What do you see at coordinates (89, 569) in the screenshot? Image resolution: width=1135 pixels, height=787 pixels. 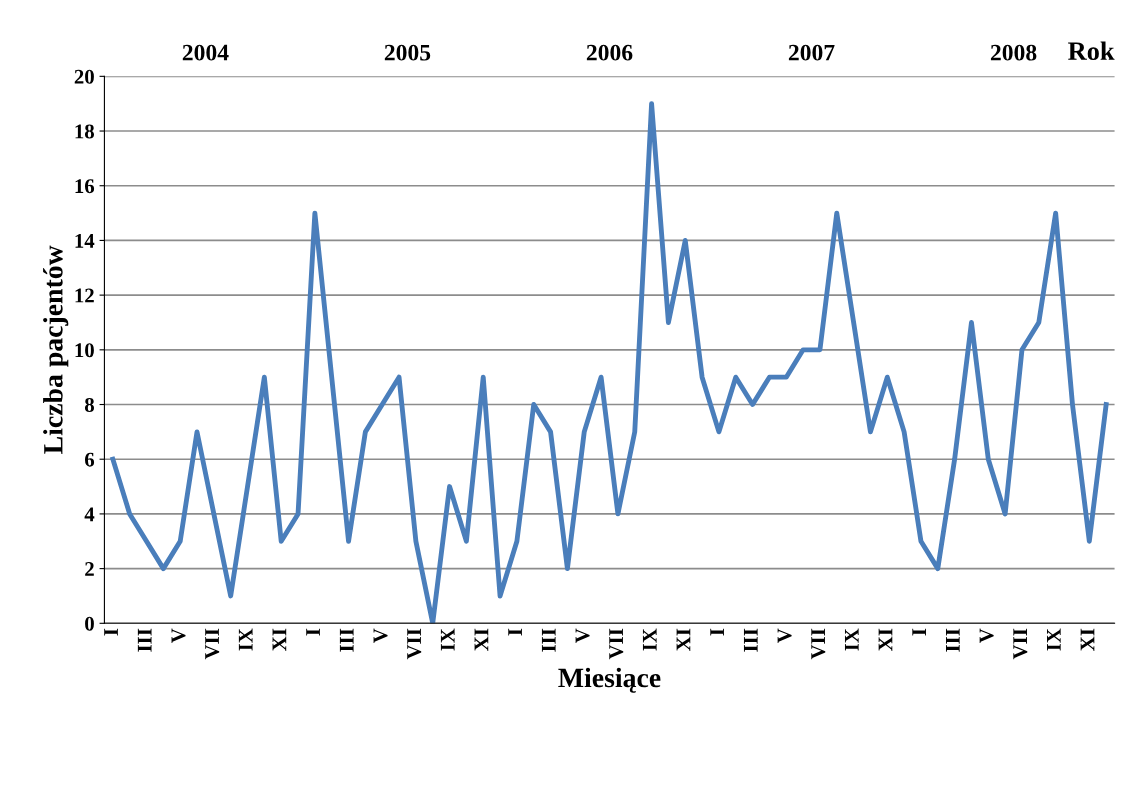 I see `y-tick-label: 2` at bounding box center [89, 569].